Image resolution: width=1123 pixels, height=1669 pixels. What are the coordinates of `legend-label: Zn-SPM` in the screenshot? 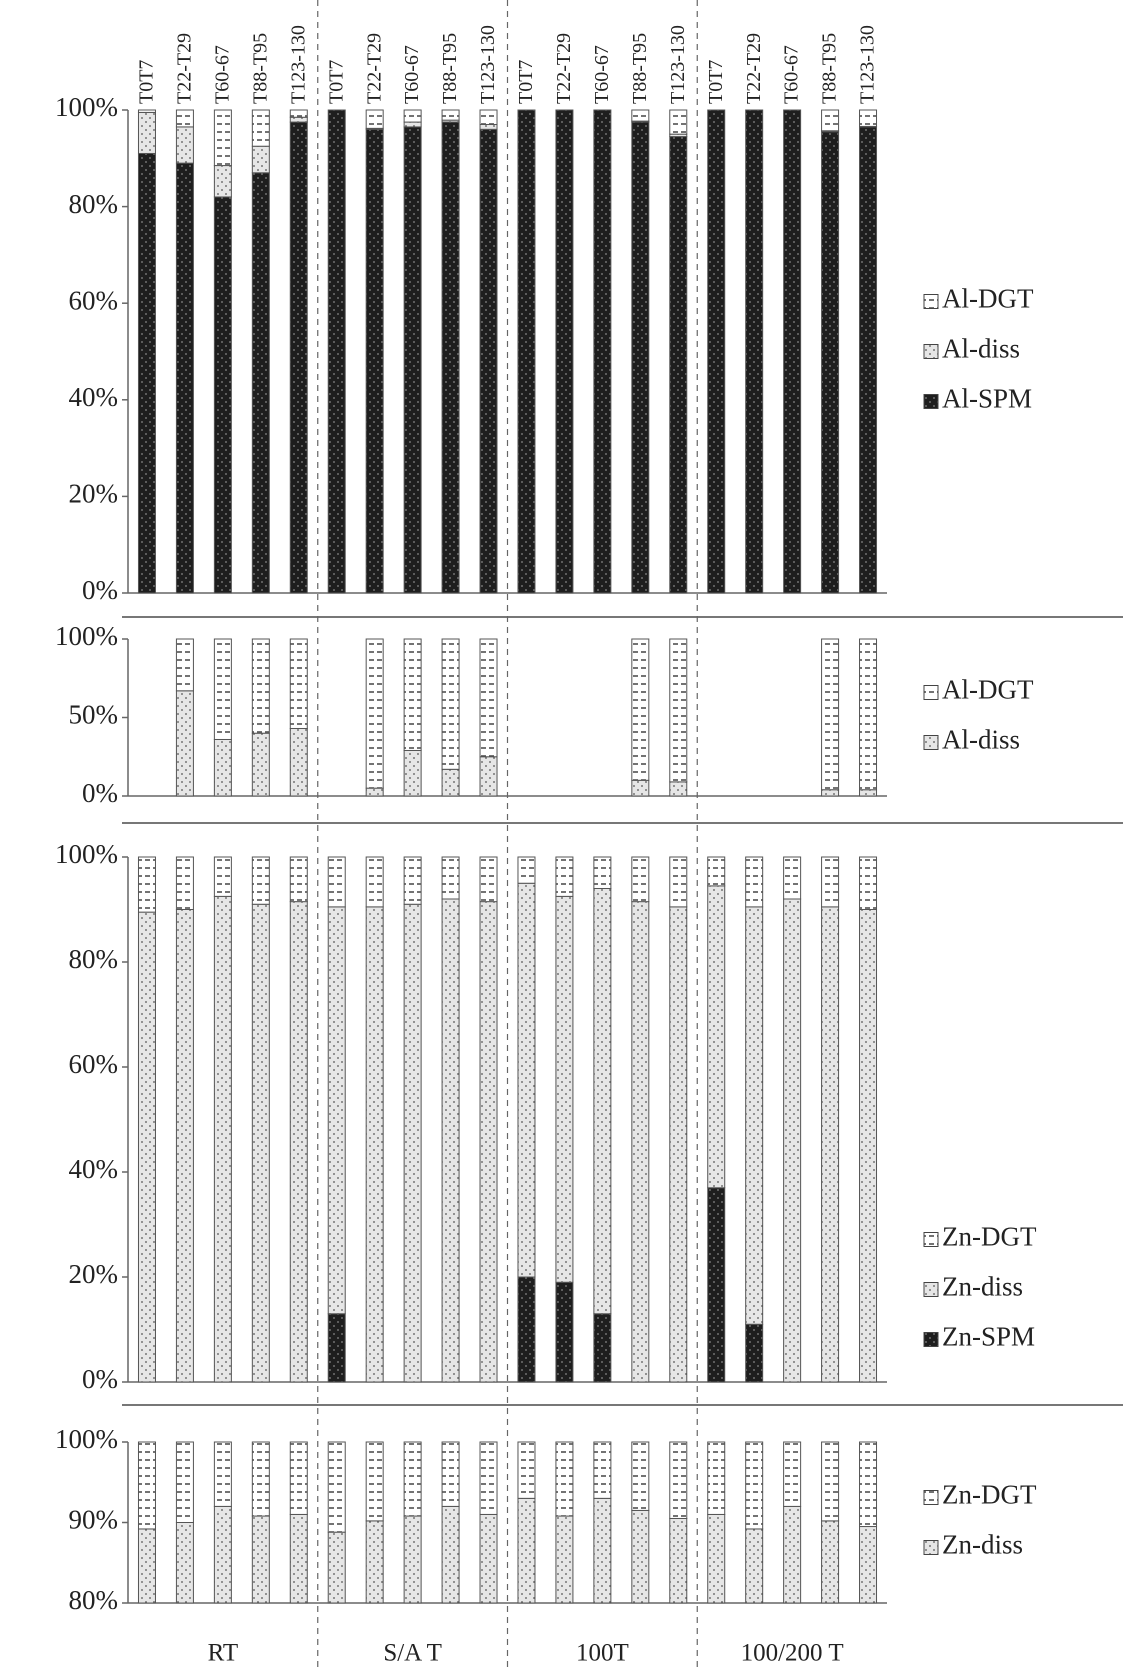 It's located at (988, 1337).